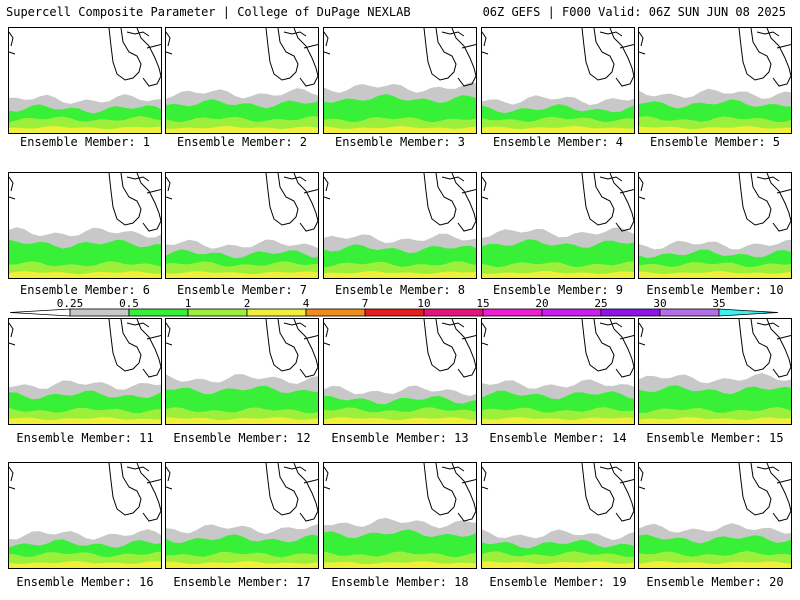 This screenshot has width=800, height=600. What do you see at coordinates (400, 438) in the screenshot?
I see `ensemble-member-label: Ensemble Member: 13` at bounding box center [400, 438].